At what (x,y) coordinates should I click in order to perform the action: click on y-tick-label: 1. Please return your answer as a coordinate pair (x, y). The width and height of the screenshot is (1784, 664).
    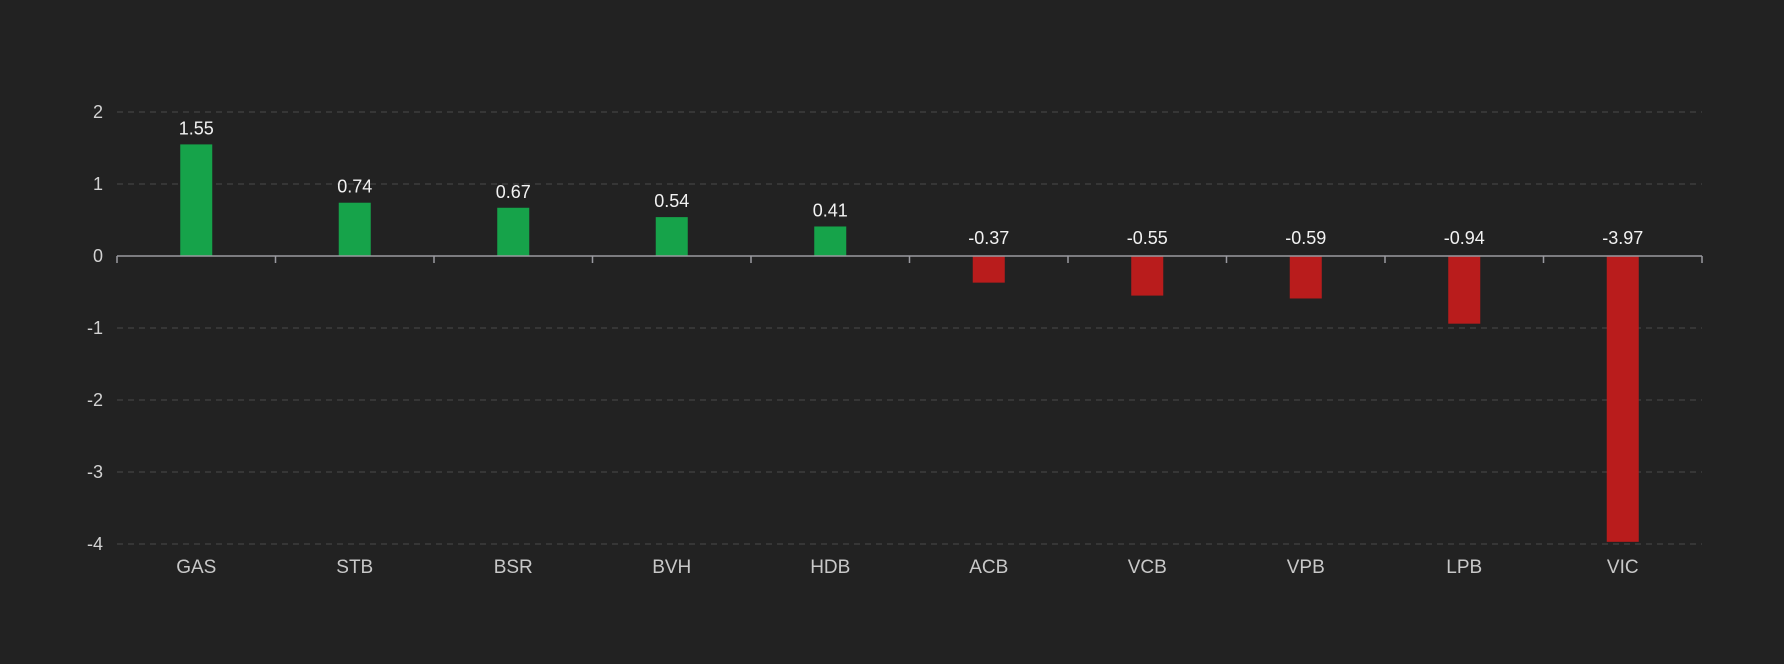
    Looking at the image, I should click on (98, 184).